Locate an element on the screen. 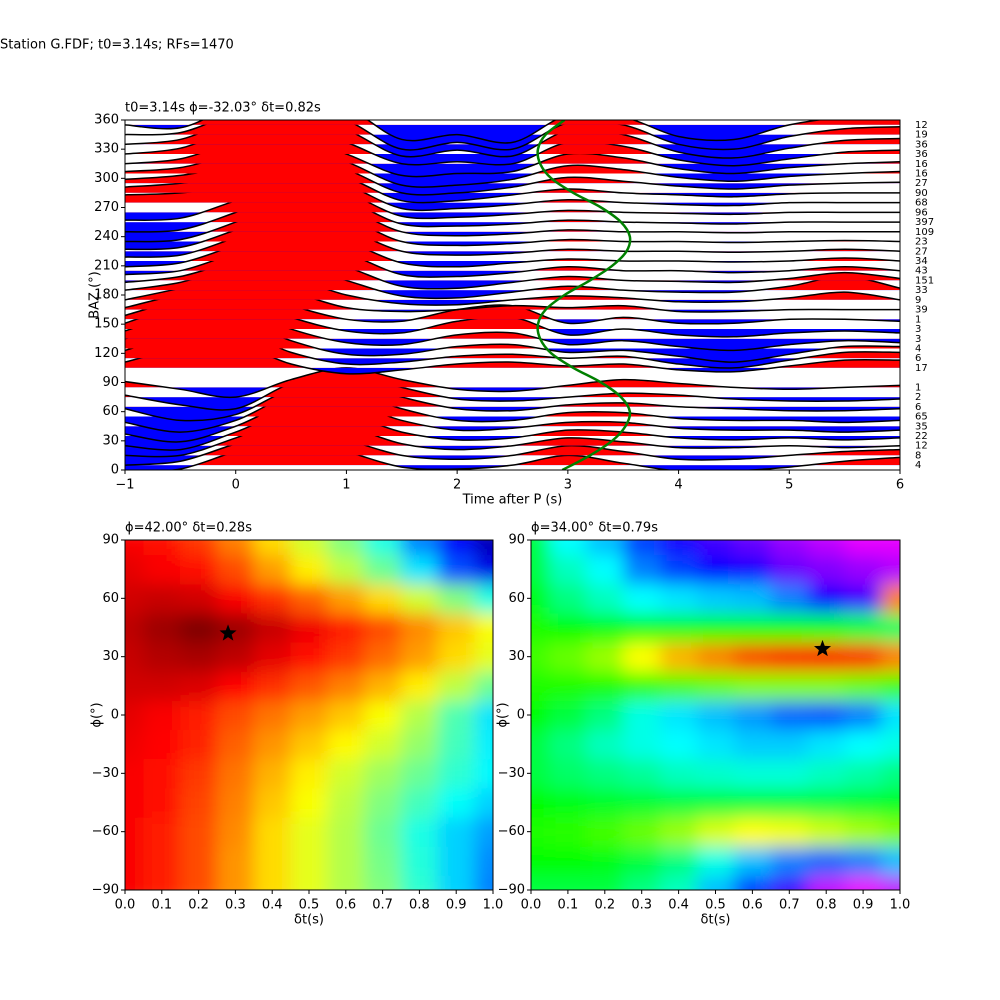  trace-count-label: 65 is located at coordinates (921, 417).